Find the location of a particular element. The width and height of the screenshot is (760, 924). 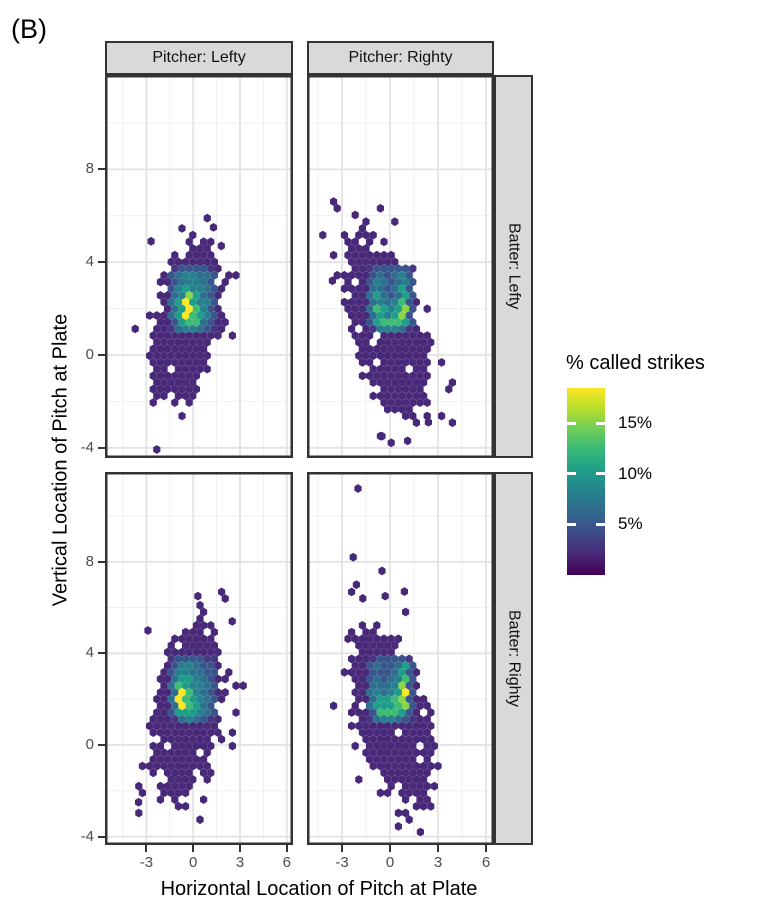

facet-row-label: Batter: Lefty is located at coordinates (514, 266).